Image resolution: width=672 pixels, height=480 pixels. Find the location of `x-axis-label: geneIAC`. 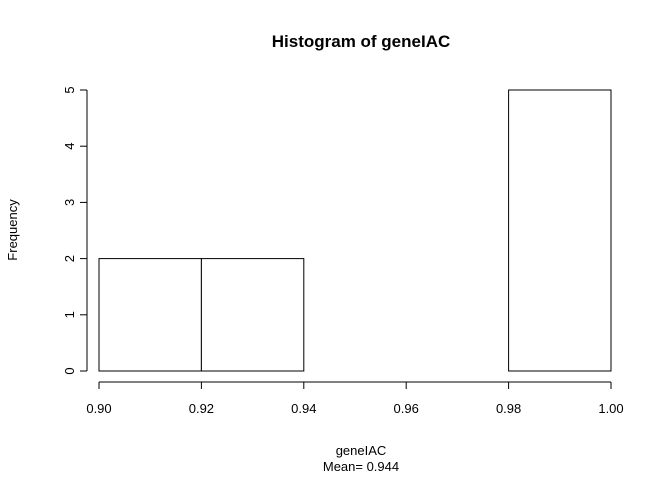

x-axis-label: geneIAC is located at coordinates (361, 450).